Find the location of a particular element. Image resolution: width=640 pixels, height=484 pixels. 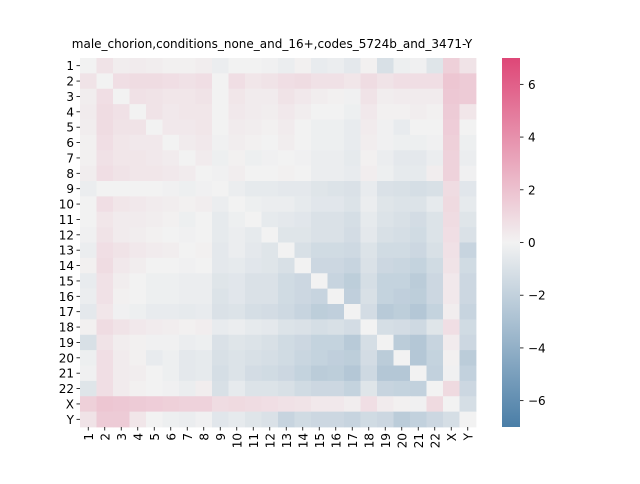

x-tick-label: 19 is located at coordinates (386, 440).